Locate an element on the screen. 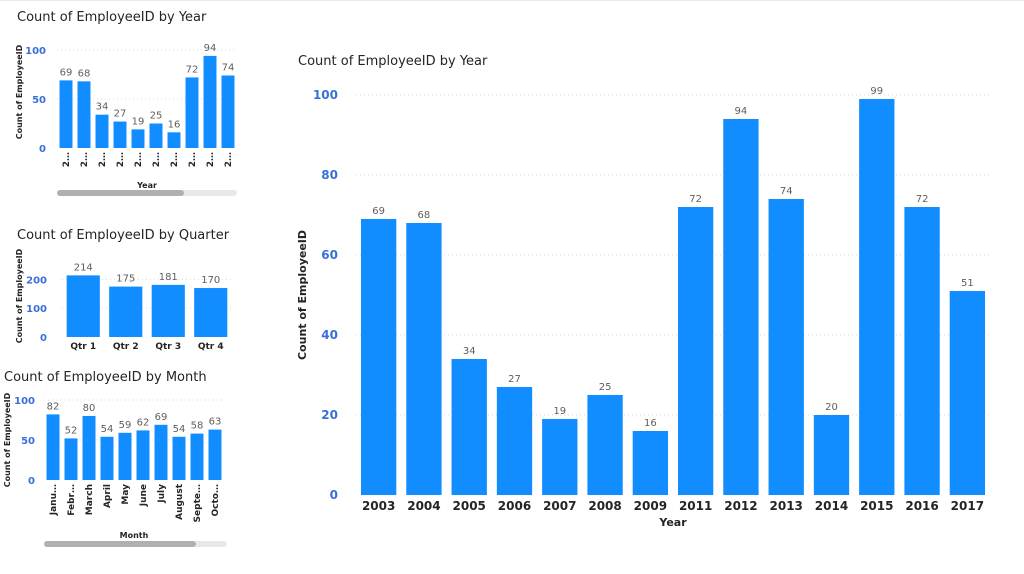 The image size is (1024, 574). data-label: 63 is located at coordinates (215, 422).